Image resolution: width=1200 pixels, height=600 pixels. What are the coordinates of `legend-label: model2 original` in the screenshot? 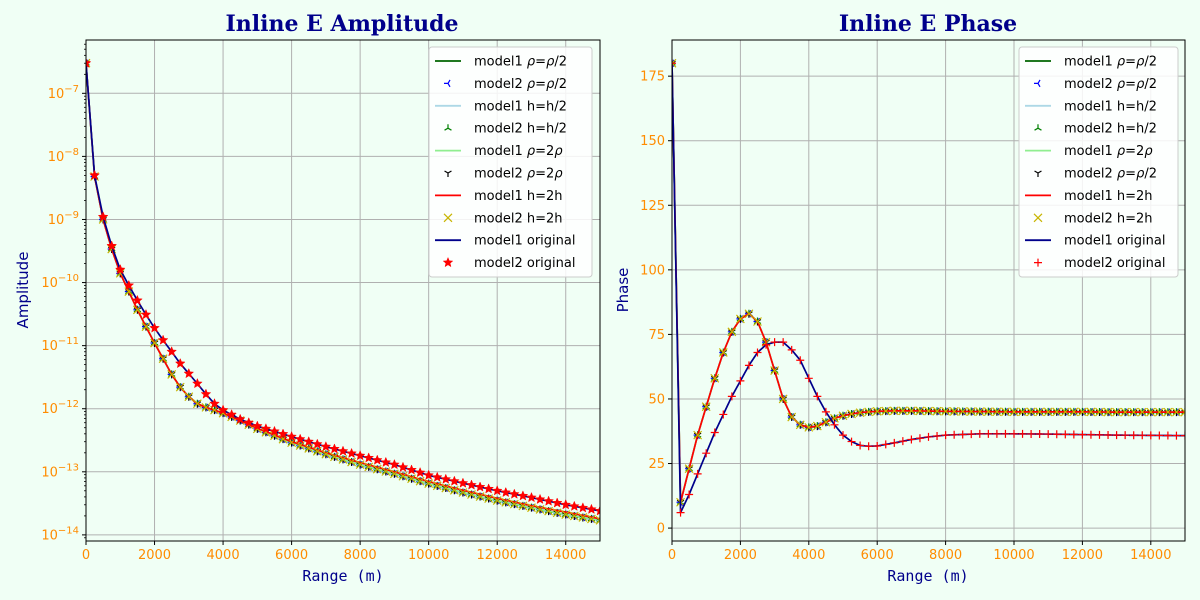 It's located at (524, 263).